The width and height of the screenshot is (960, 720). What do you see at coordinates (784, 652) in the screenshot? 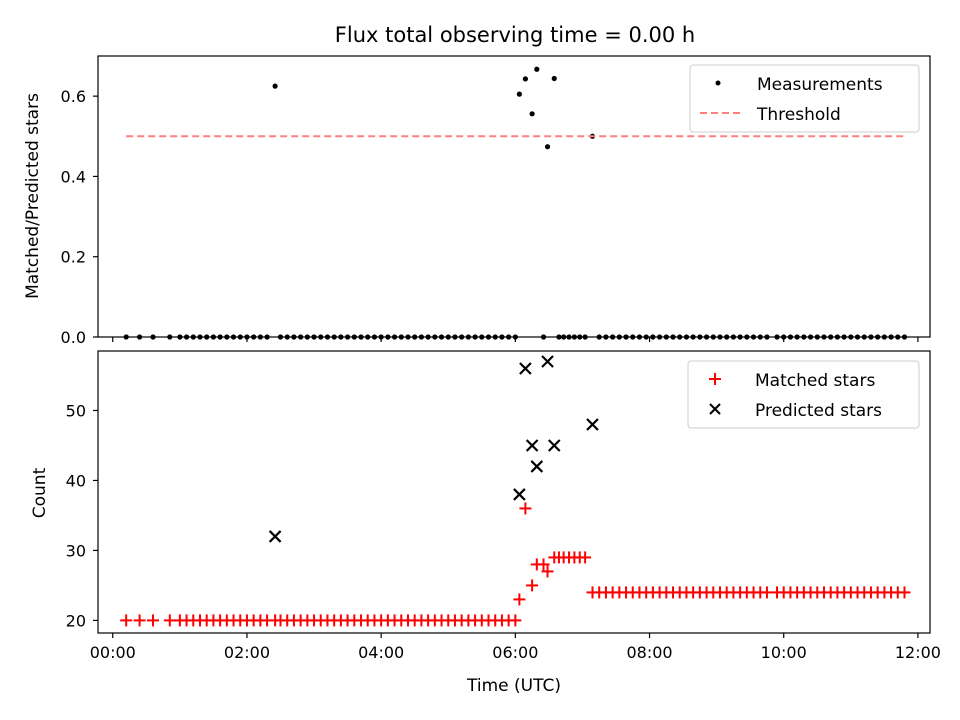
I see `count-x-tick-label: 10:00` at bounding box center [784, 652].